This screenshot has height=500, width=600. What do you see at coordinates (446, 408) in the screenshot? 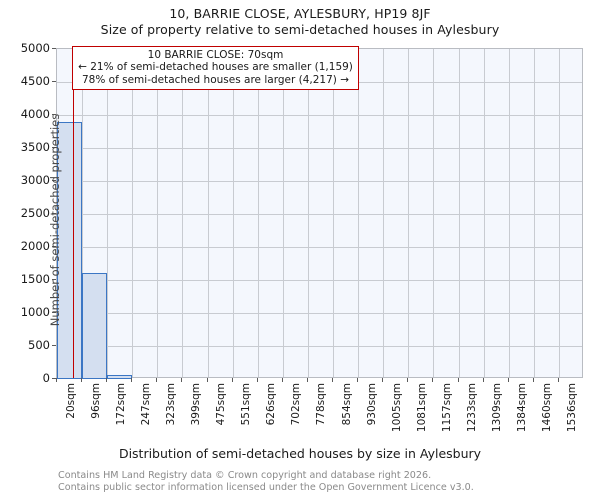
I see `x-axis-tick-label: 1157sqm` at bounding box center [446, 408].